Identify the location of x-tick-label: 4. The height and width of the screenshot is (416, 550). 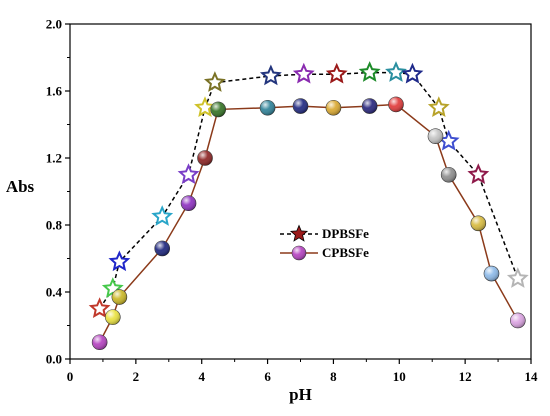
(201, 376).